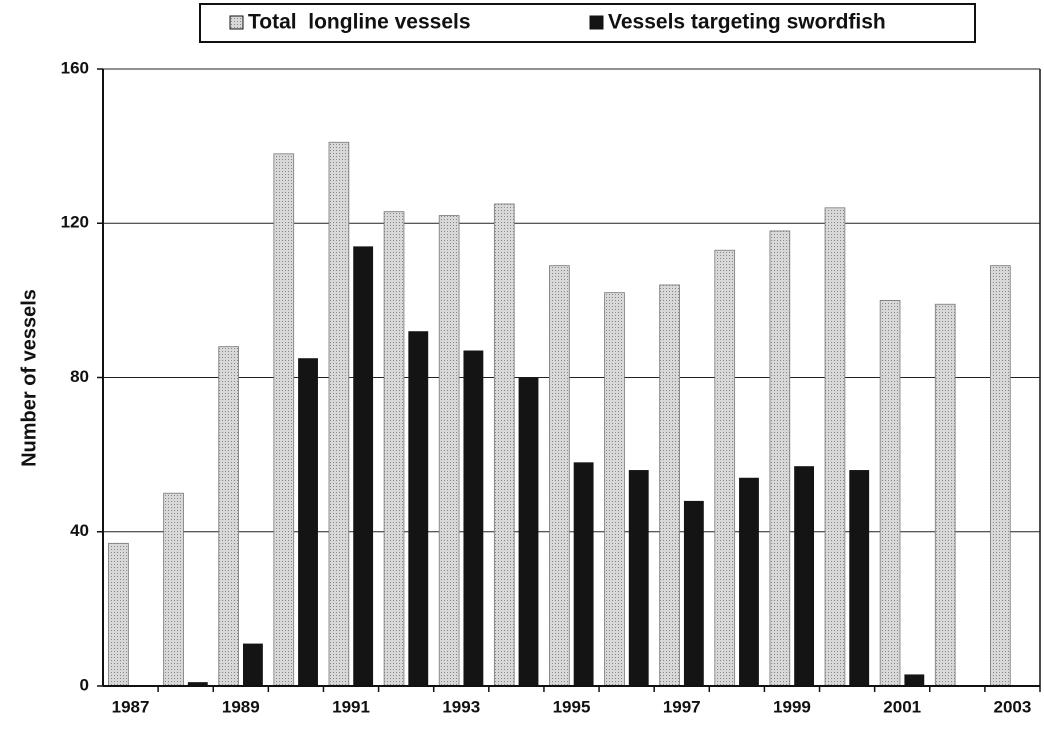 The height and width of the screenshot is (734, 1044). What do you see at coordinates (572, 706) in the screenshot?
I see `x-tick-label: 1995` at bounding box center [572, 706].